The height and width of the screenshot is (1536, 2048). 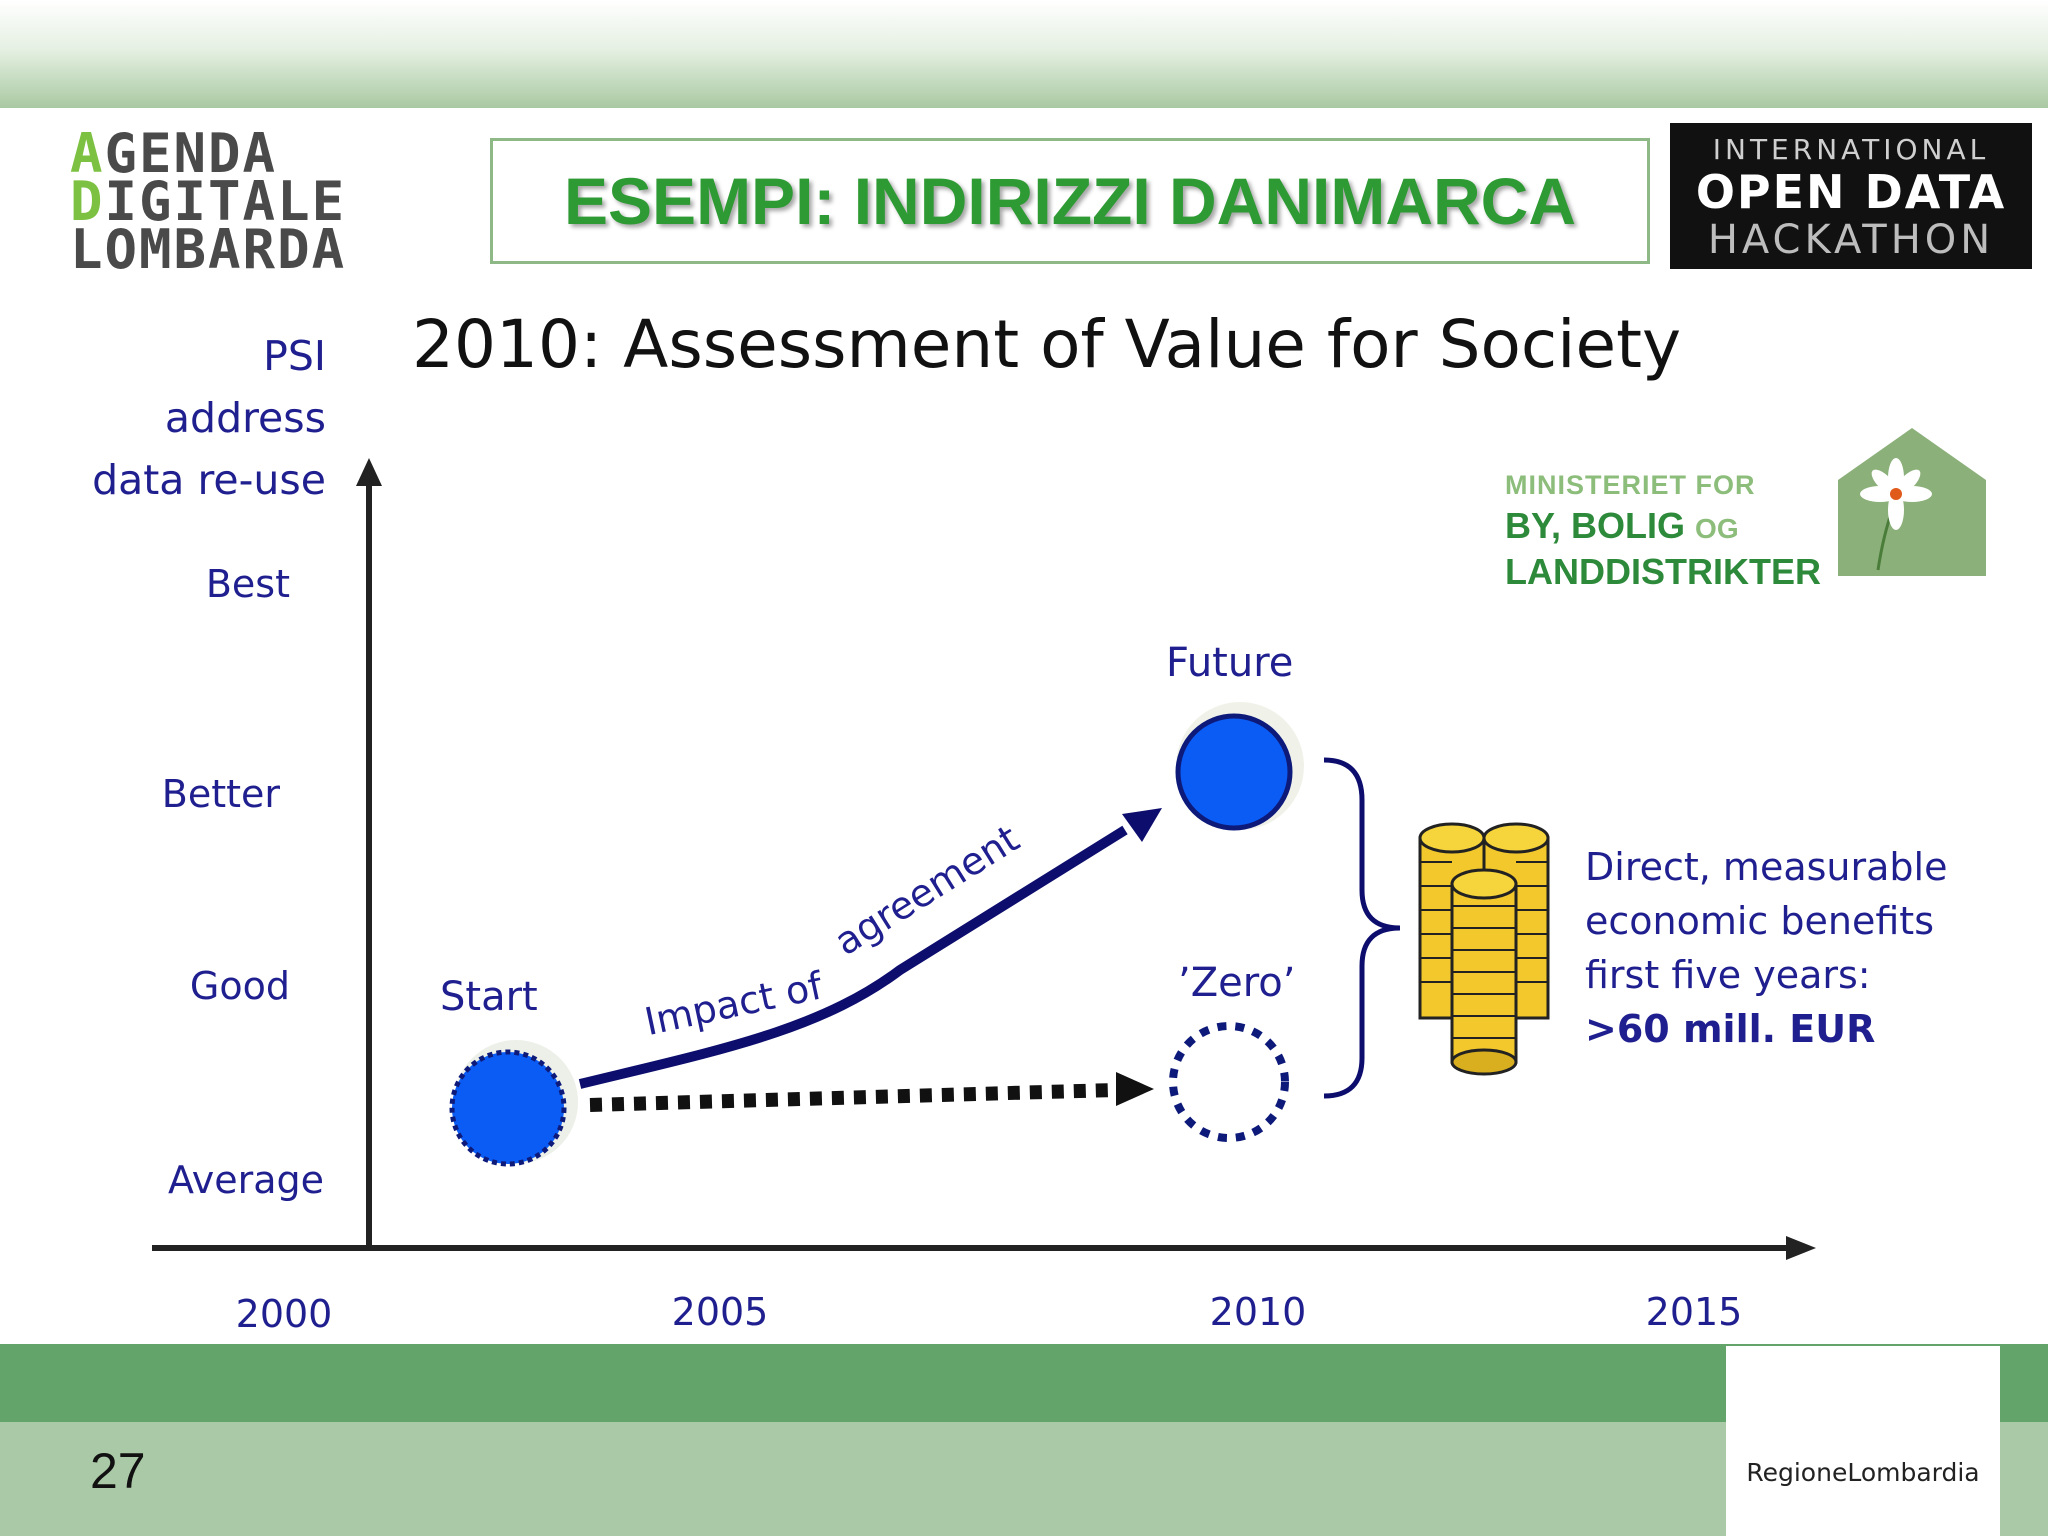 I want to click on ministry-line-2: BY, BOLIG OG, so click(x=1622, y=525).